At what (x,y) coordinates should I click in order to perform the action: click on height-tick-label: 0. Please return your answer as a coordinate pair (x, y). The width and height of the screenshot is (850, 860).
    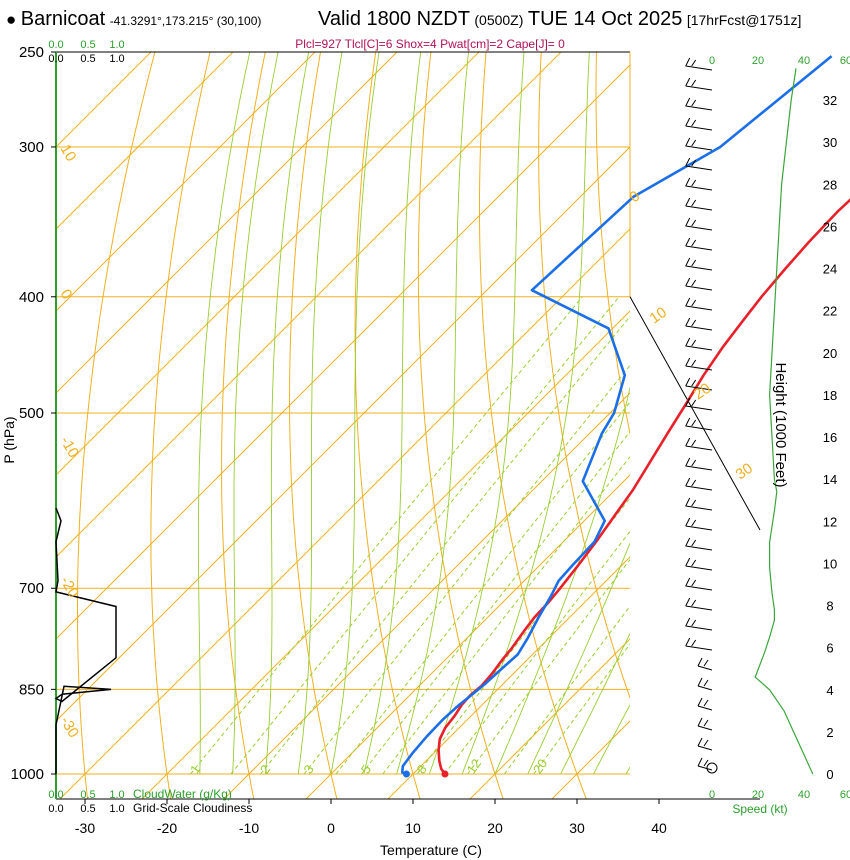
    Looking at the image, I should click on (829, 774).